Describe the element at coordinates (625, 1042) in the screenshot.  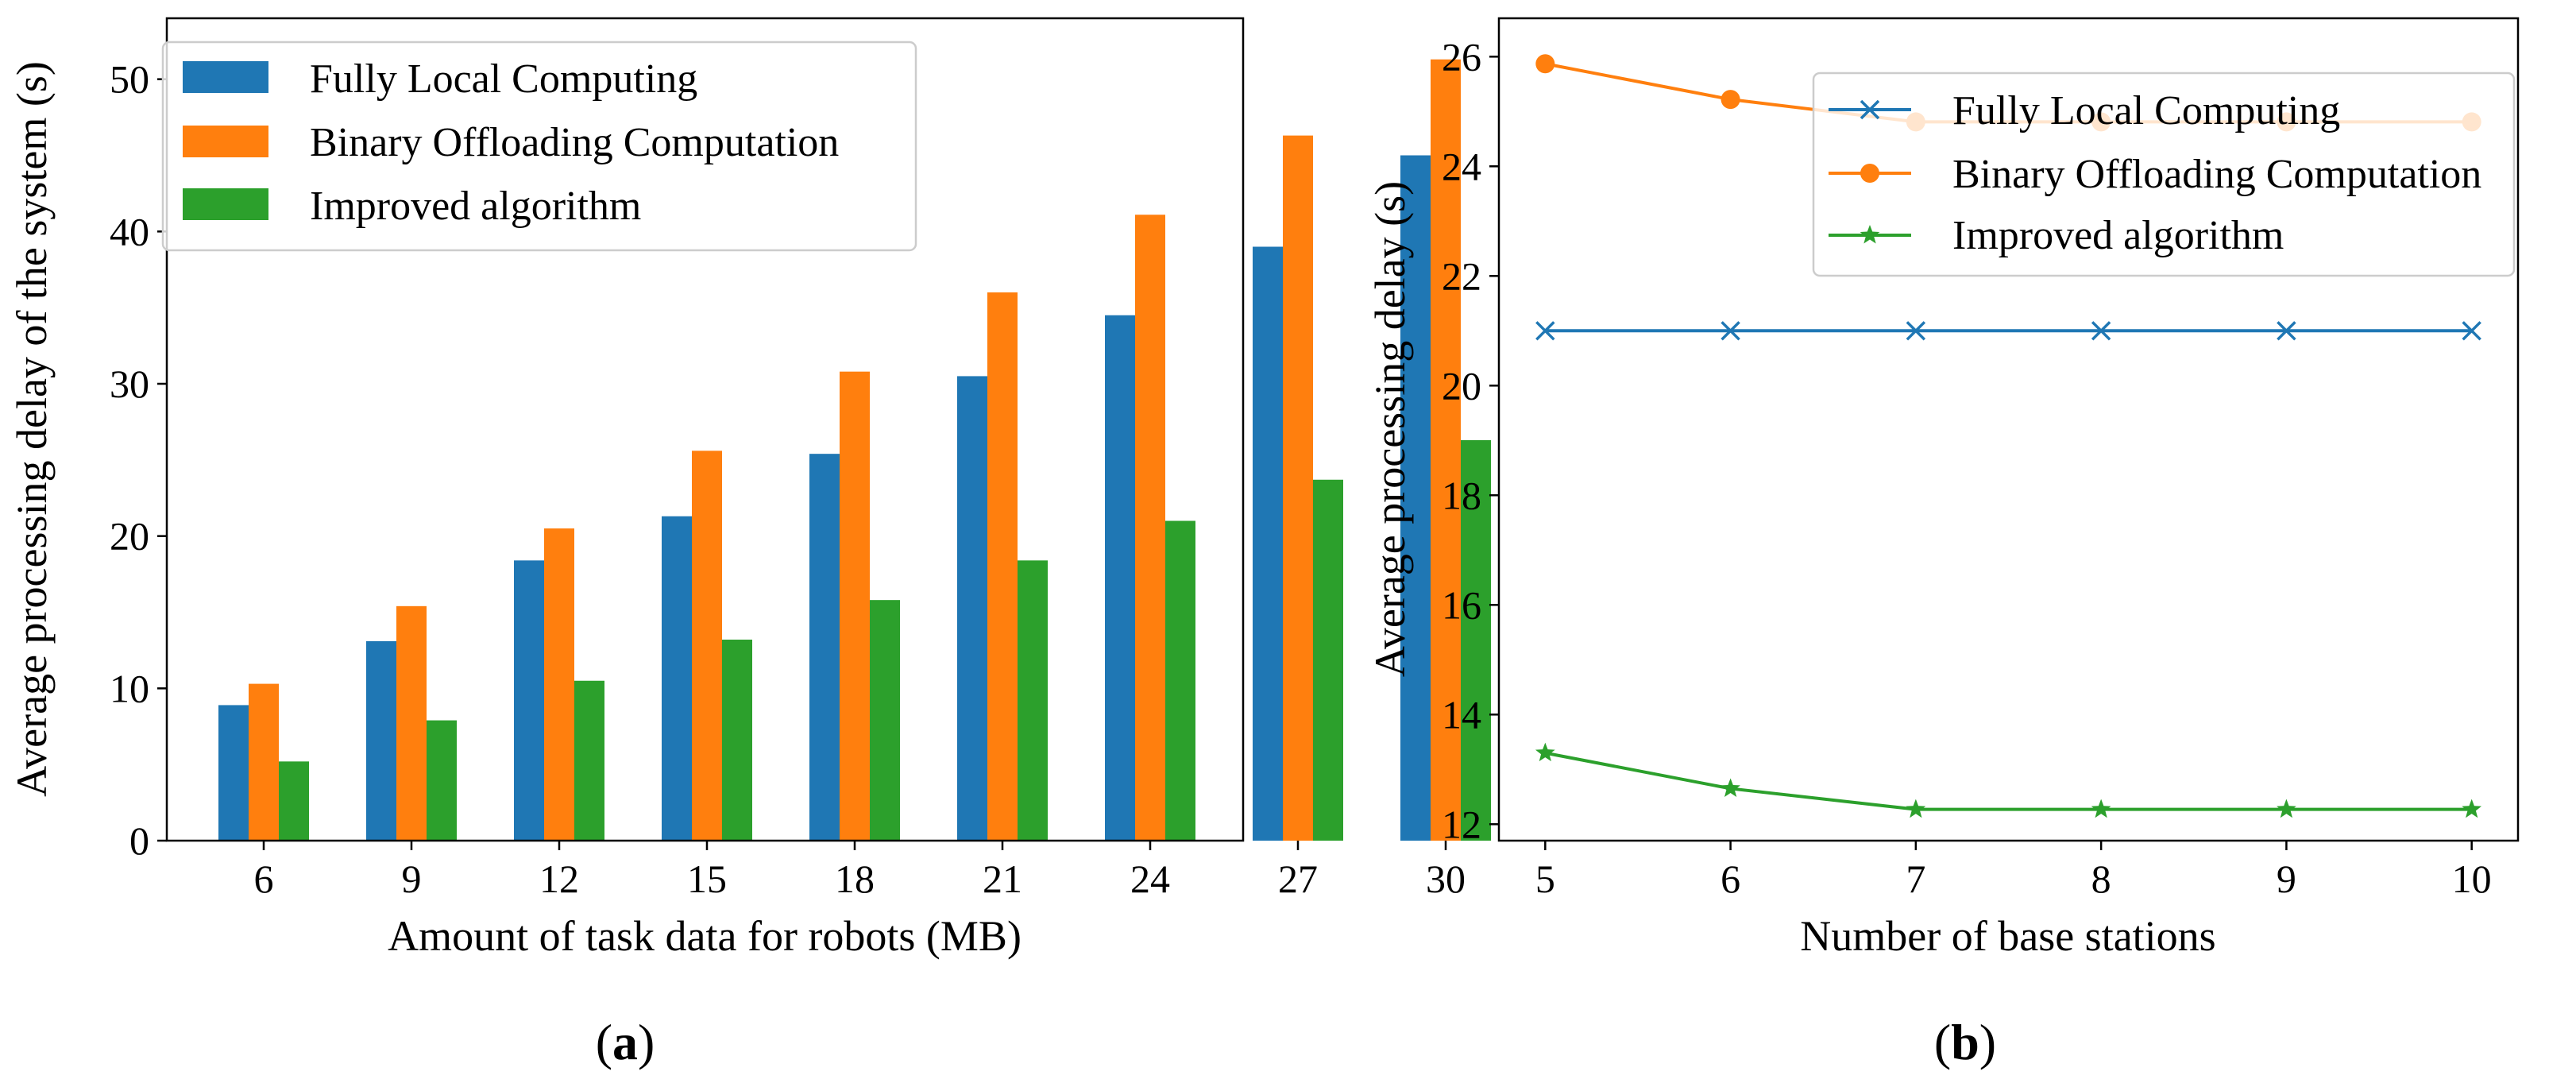
I see `chart-a-caption: (a)` at that location.